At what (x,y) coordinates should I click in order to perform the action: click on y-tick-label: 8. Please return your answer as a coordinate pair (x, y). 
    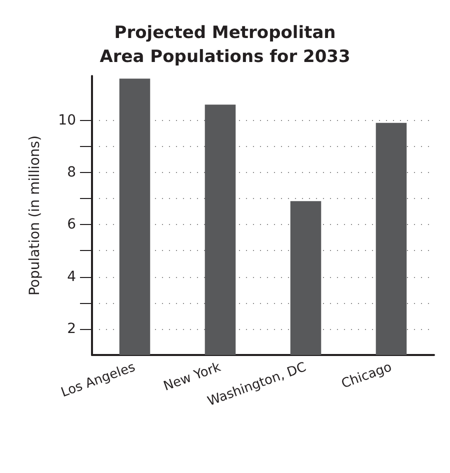
    Looking at the image, I should click on (71, 172).